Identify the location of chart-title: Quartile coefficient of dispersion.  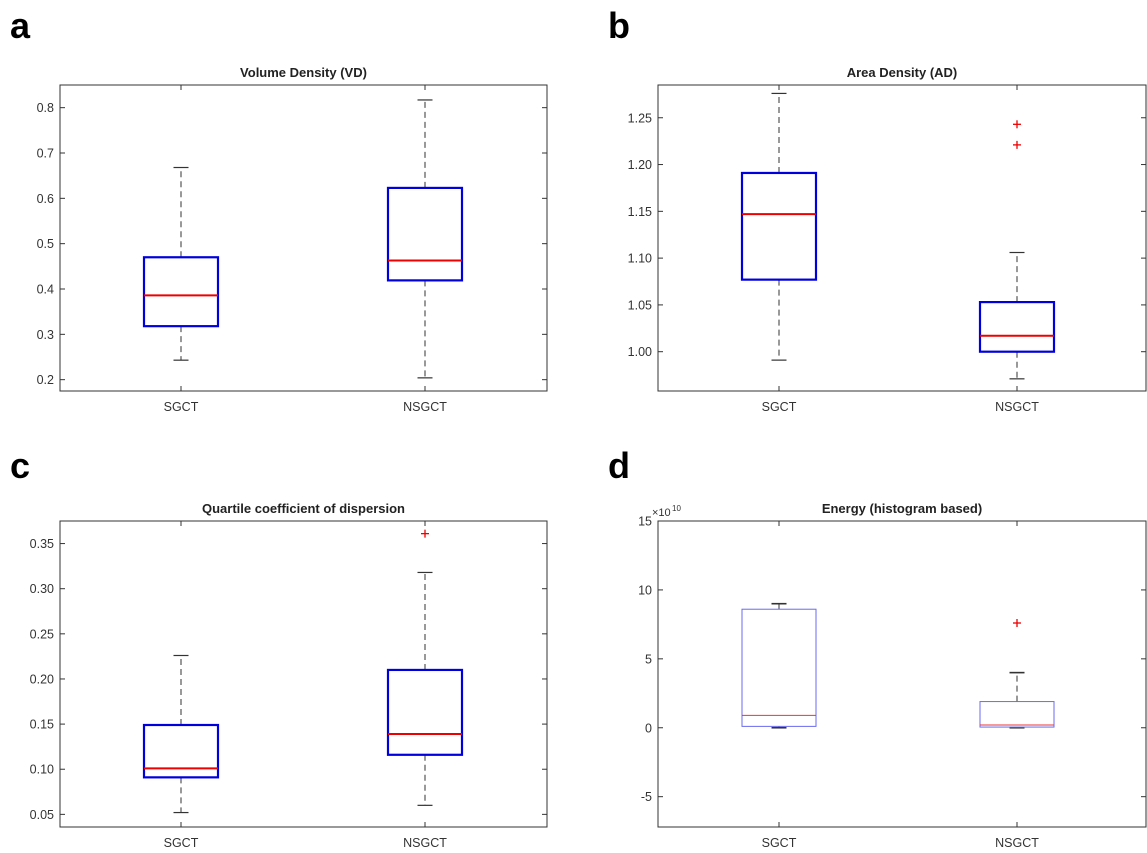
(303, 508).